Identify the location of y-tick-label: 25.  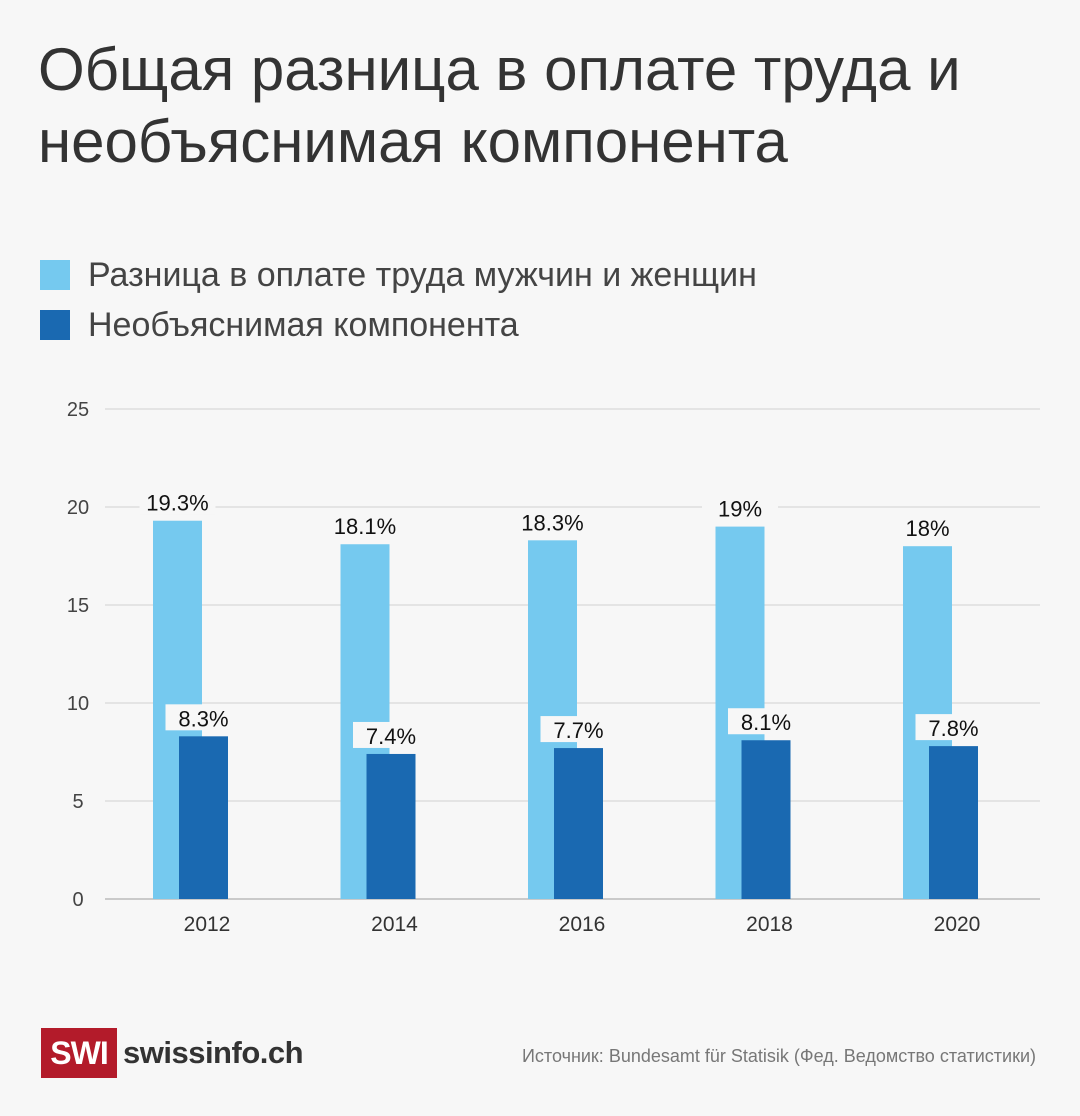
(78, 410).